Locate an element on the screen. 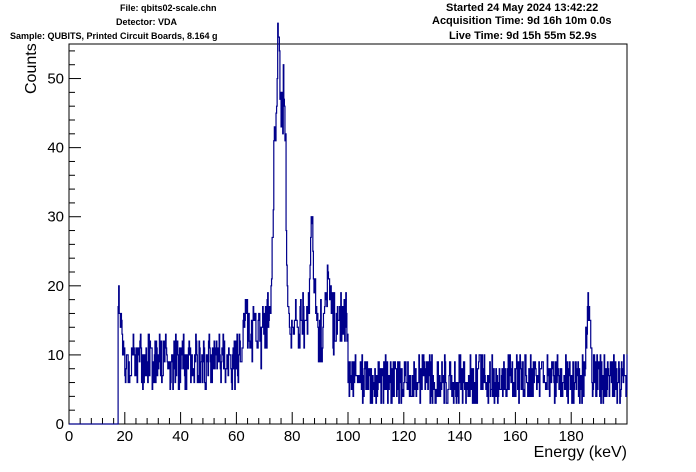  x-tick-label: 180 is located at coordinates (571, 436).